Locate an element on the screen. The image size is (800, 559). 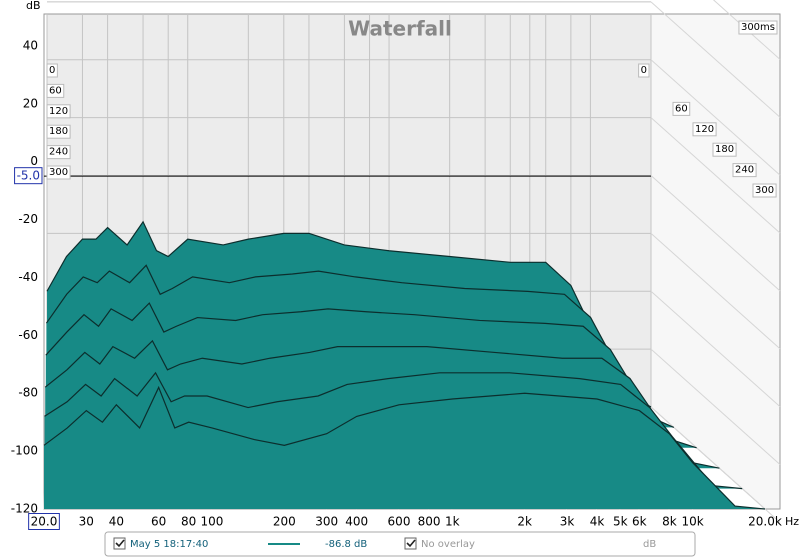
legend-name: May 5 18:17:40 is located at coordinates (169, 544).